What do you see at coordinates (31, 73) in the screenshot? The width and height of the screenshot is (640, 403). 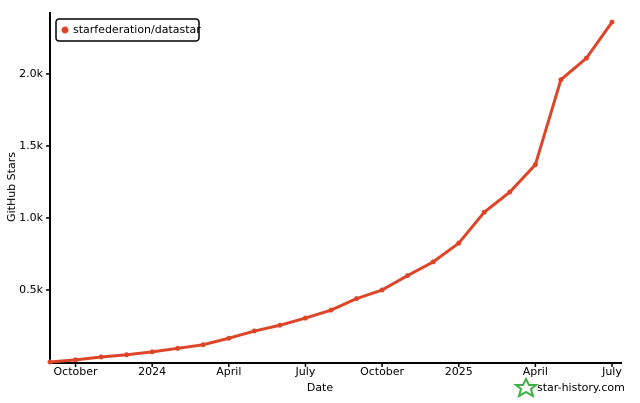 I see `y-tick-label: 2.0k` at bounding box center [31, 73].